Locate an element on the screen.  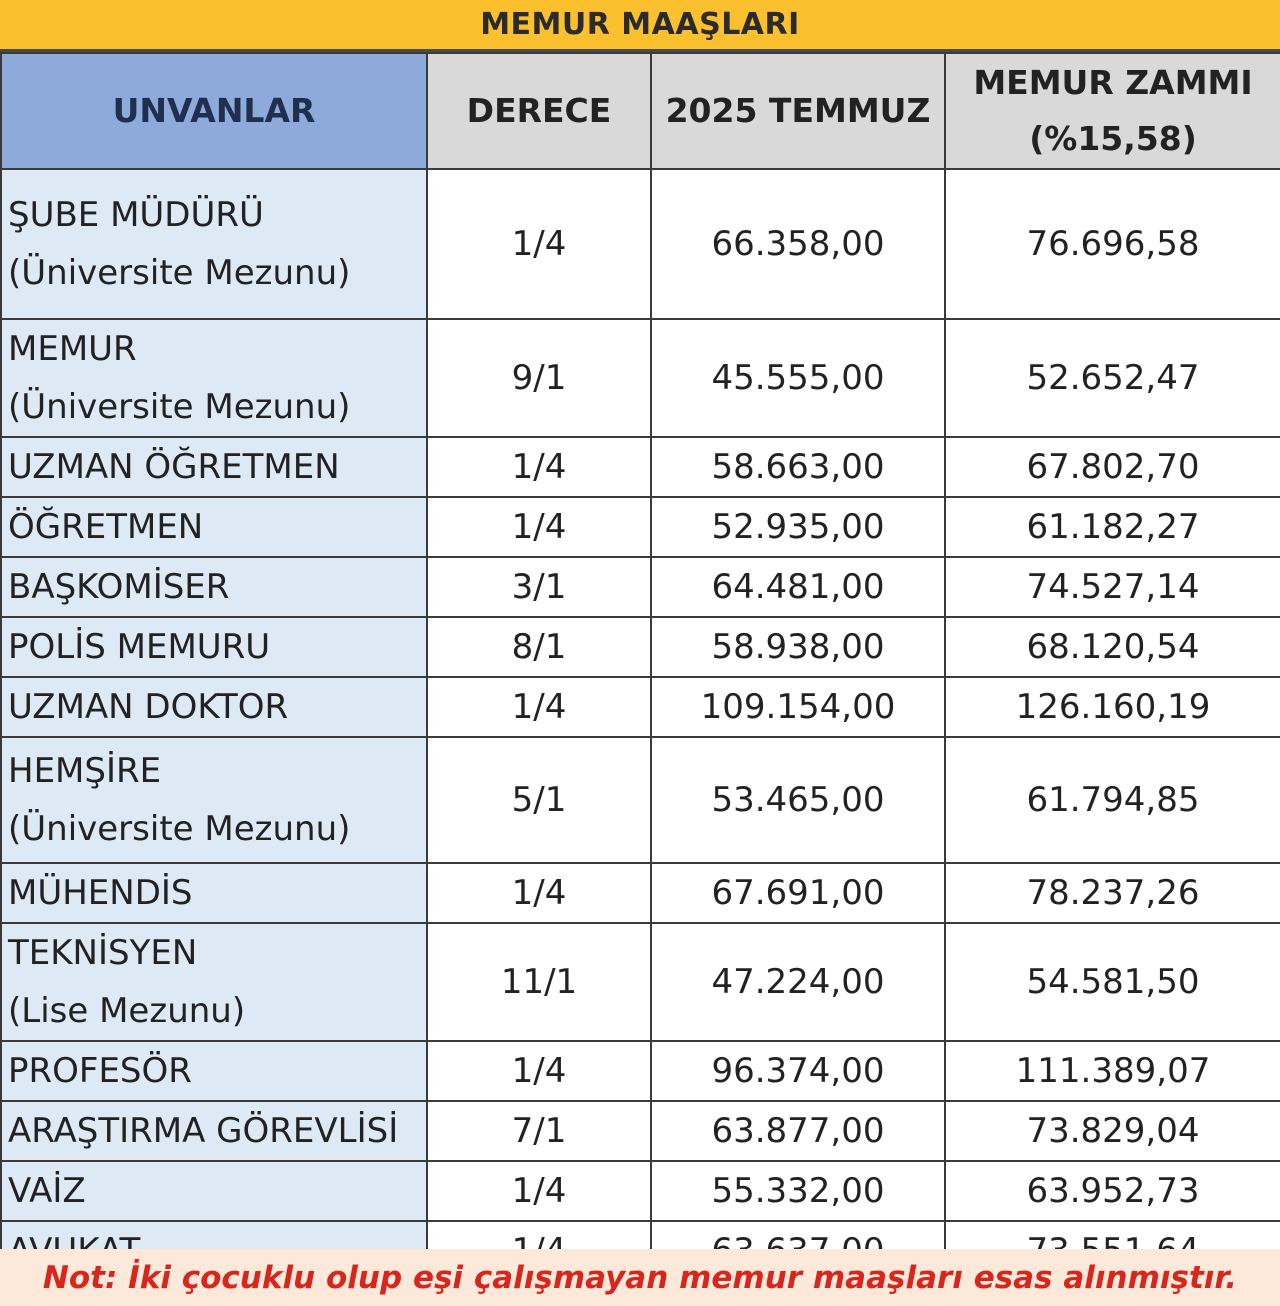
title-text: ARAŞTIRMA GÖREVLİSİ is located at coordinates (203, 1131).